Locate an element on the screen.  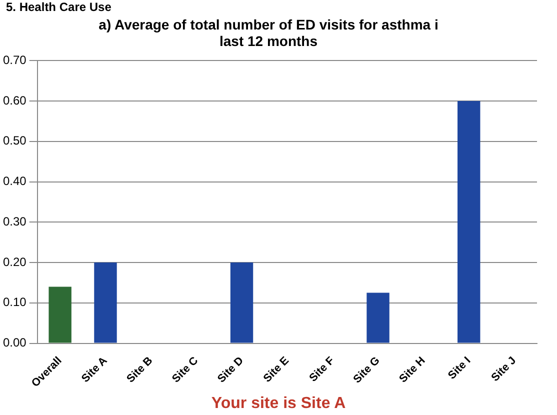
x-tick-label: Site I is located at coordinates (460, 368).